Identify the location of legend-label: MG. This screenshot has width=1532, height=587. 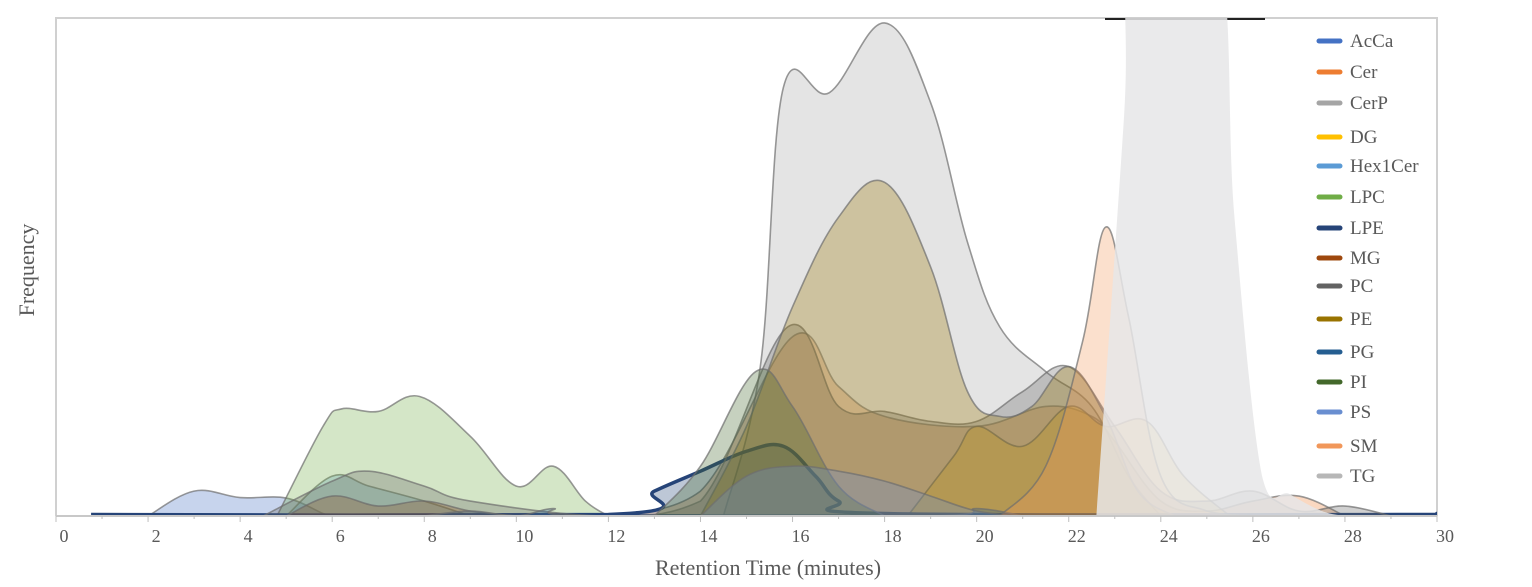
(1365, 258).